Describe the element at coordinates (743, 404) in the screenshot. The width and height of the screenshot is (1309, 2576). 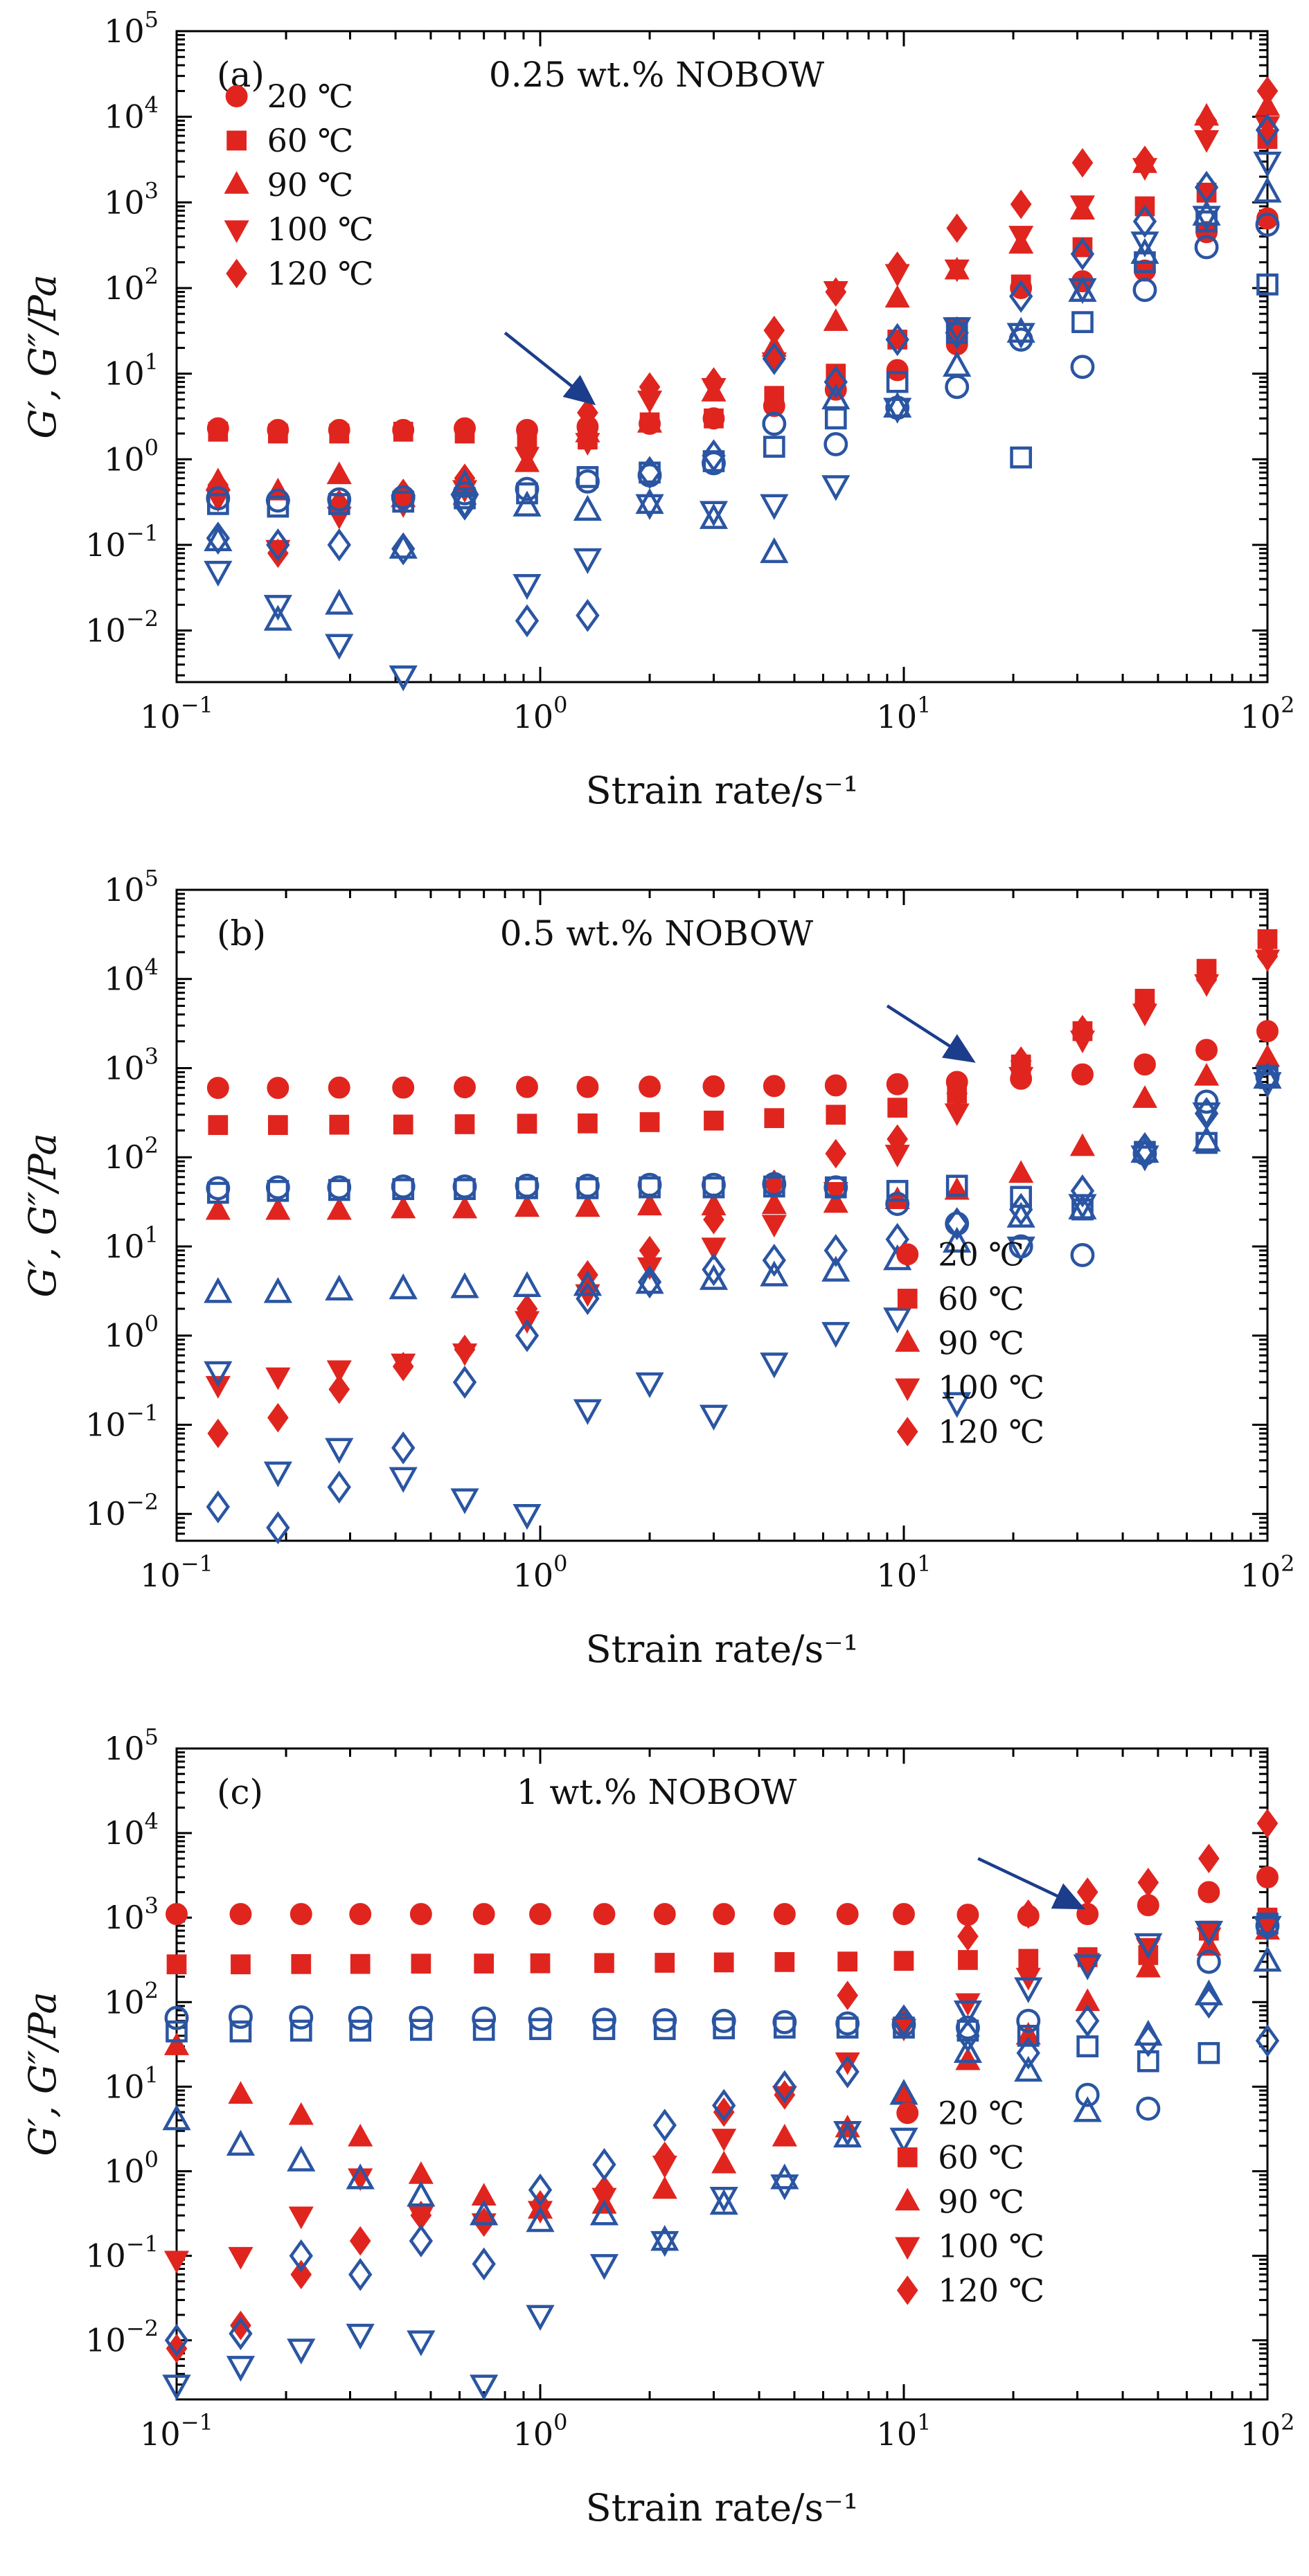
I see `series-g-90c` at that location.